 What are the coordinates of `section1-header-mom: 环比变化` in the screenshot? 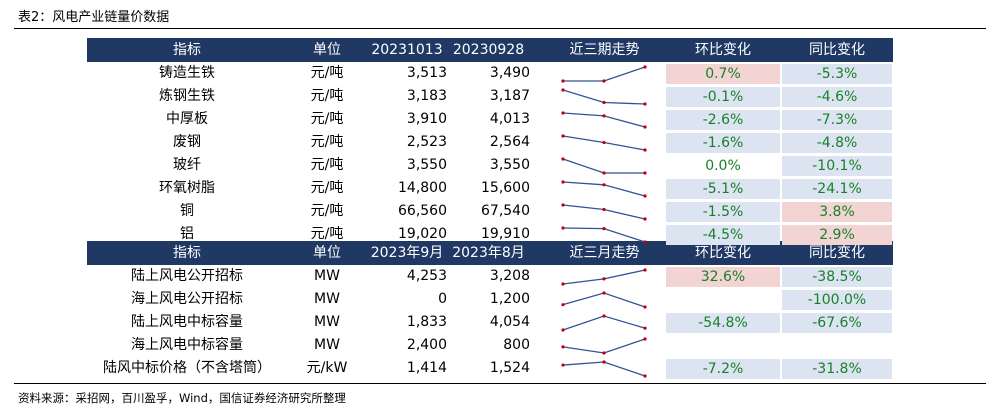 It's located at (723, 50).